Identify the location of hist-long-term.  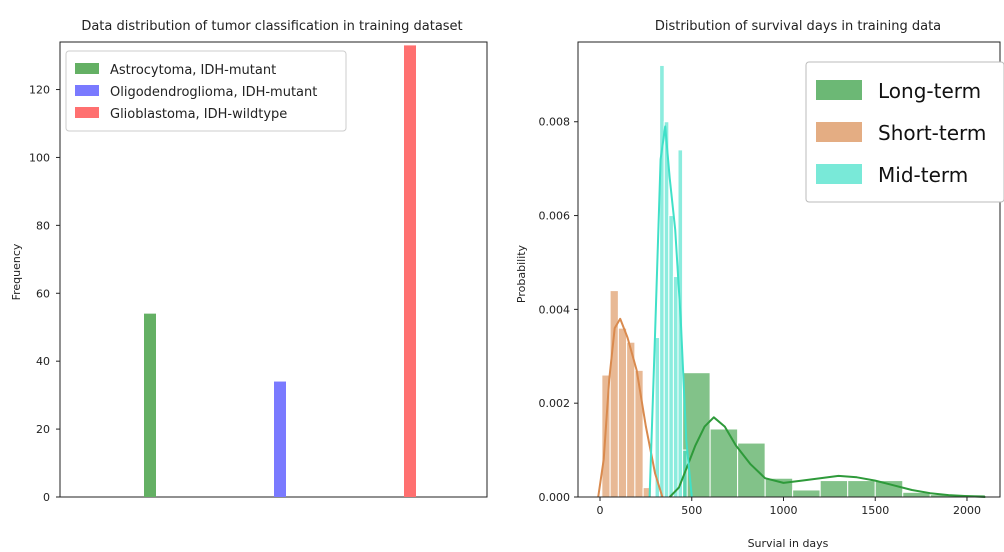
(834, 435).